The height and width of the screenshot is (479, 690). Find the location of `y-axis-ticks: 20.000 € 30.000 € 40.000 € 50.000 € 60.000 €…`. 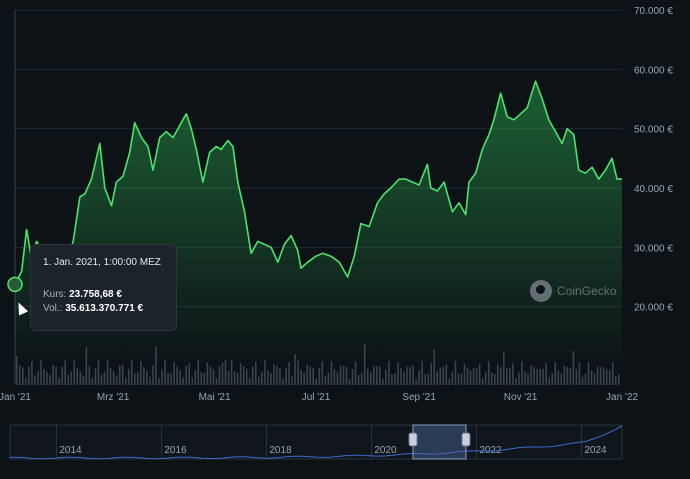

y-axis-ticks: 20.000 € 30.000 € 40.000 € 50.000 € 60.000 €… is located at coordinates (653, 160).